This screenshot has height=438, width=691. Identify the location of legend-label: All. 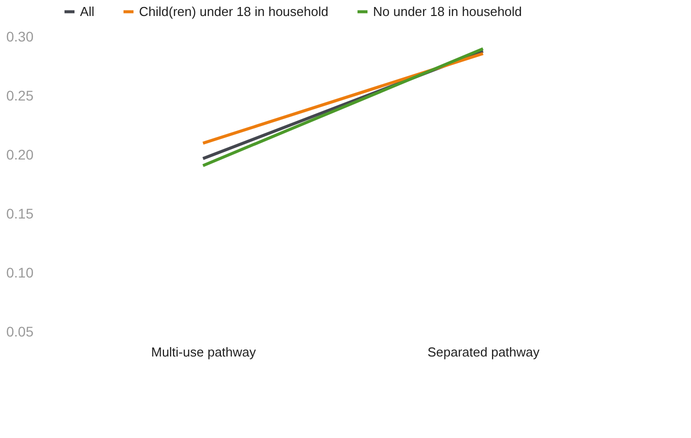
(87, 11).